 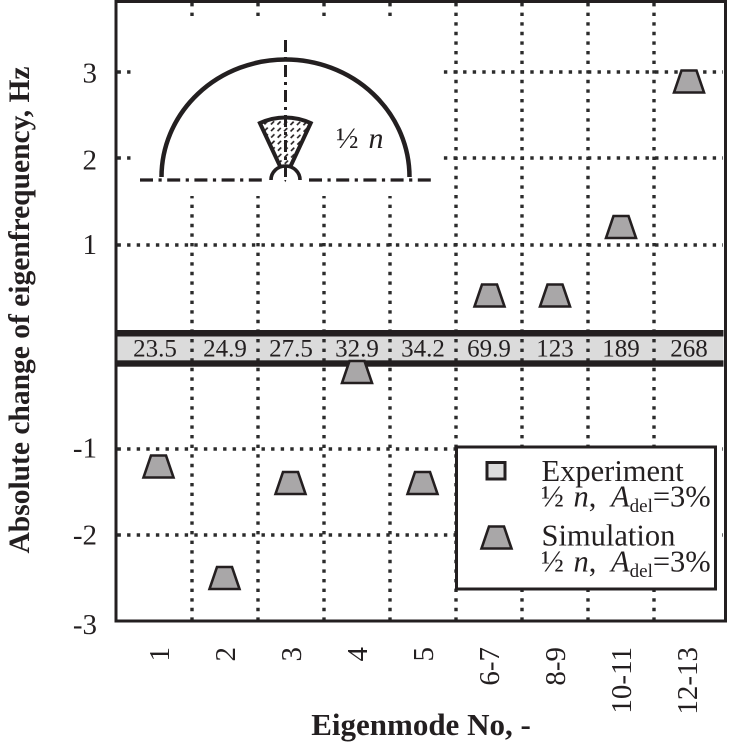 I want to click on svg-text: Simulation, so click(x=609, y=536).